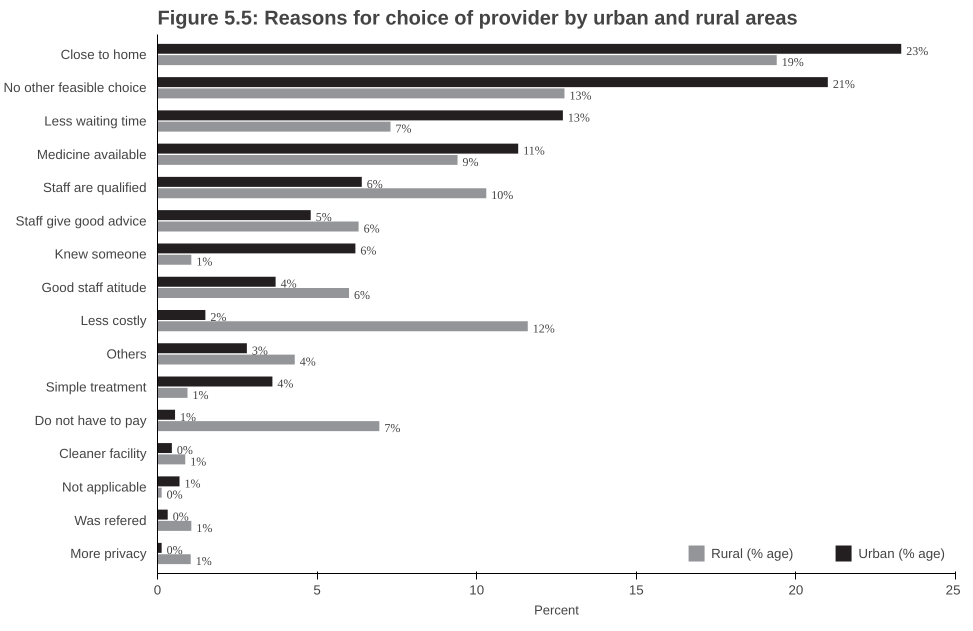 Image resolution: width=973 pixels, height=631 pixels. Describe the element at coordinates (95, 188) in the screenshot. I see `y-tick-label: Staff are qualified` at that location.